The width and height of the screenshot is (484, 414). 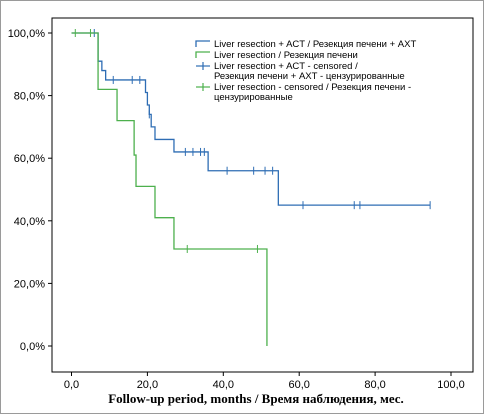 What do you see at coordinates (253, 97) in the screenshot?
I see `legend-label: цензурированные` at bounding box center [253, 97].